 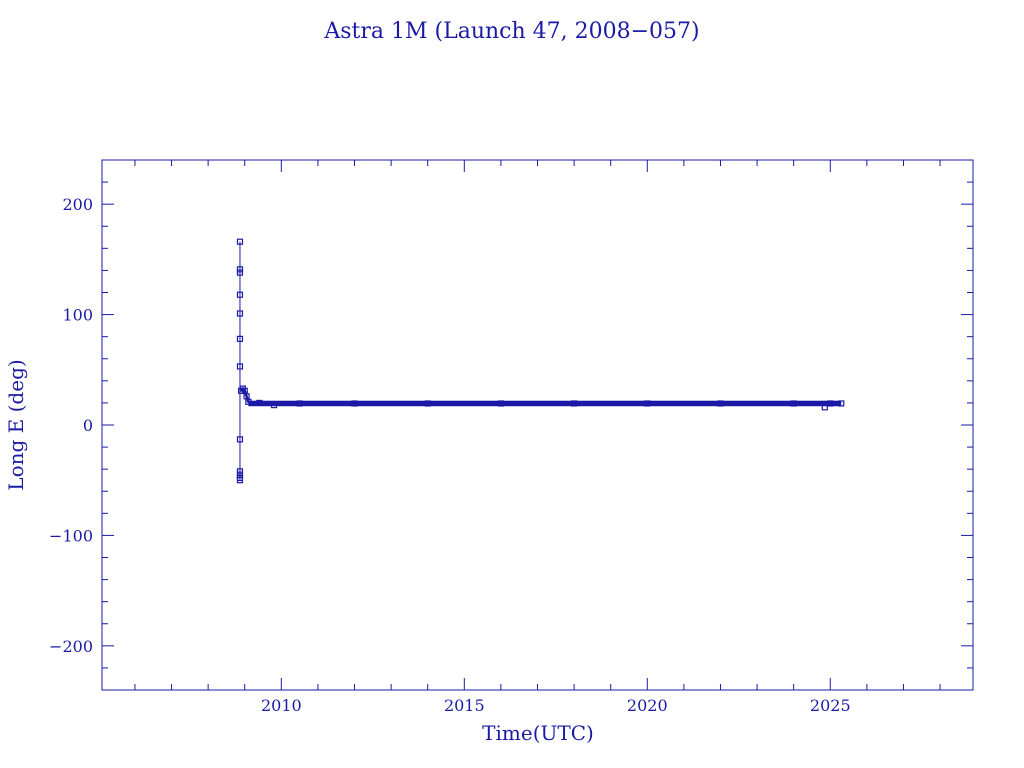 I want to click on y-tick-label: 100, so click(x=77, y=315).